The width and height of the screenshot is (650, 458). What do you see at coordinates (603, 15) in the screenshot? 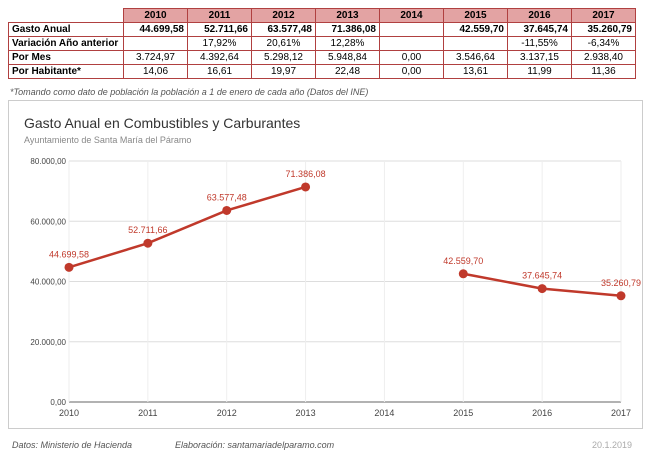
I see `year-header: 2017` at bounding box center [603, 15].